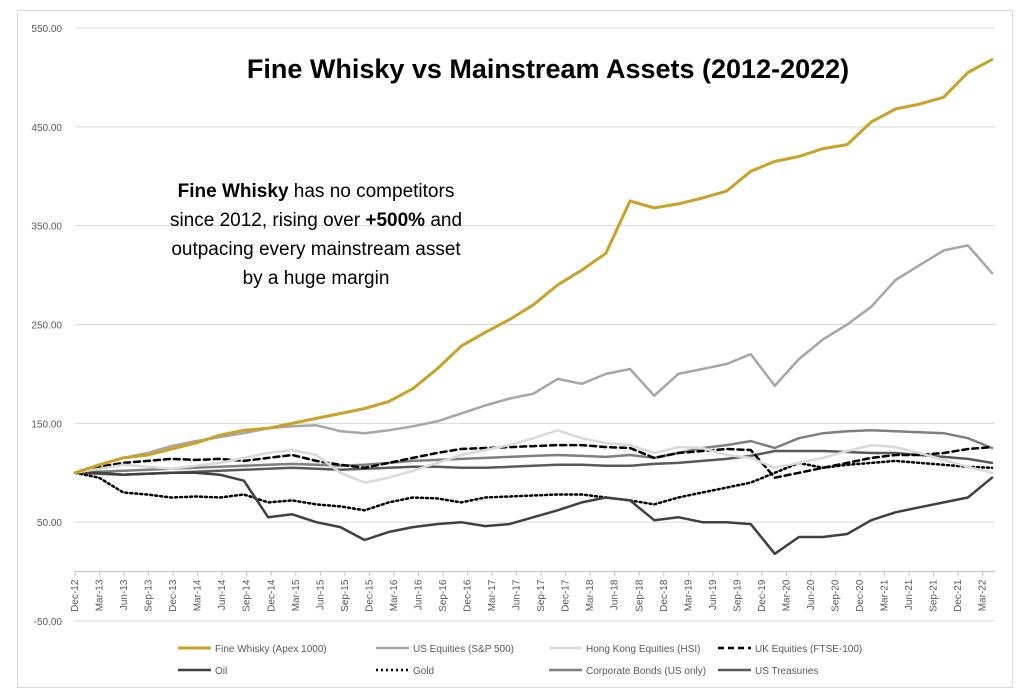 The image size is (1024, 698). I want to click on x-tick-label: Sep-21, so click(934, 595).